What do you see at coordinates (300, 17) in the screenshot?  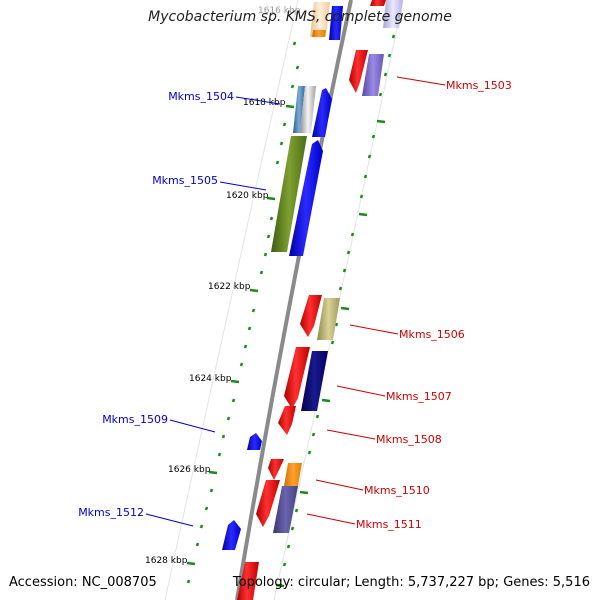 I see `map-title: Mycobacterium sp. KMS, complete genome` at bounding box center [300, 17].